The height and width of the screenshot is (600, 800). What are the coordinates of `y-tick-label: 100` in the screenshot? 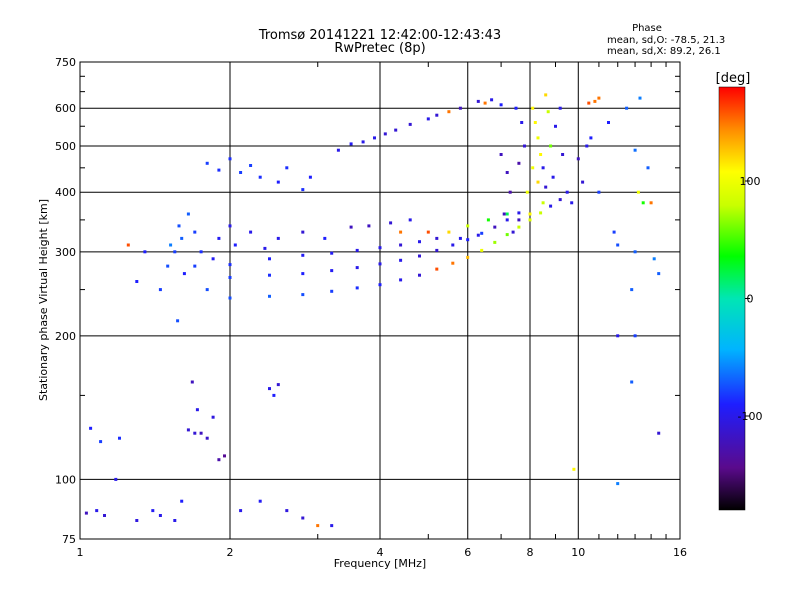 It's located at (65, 479).